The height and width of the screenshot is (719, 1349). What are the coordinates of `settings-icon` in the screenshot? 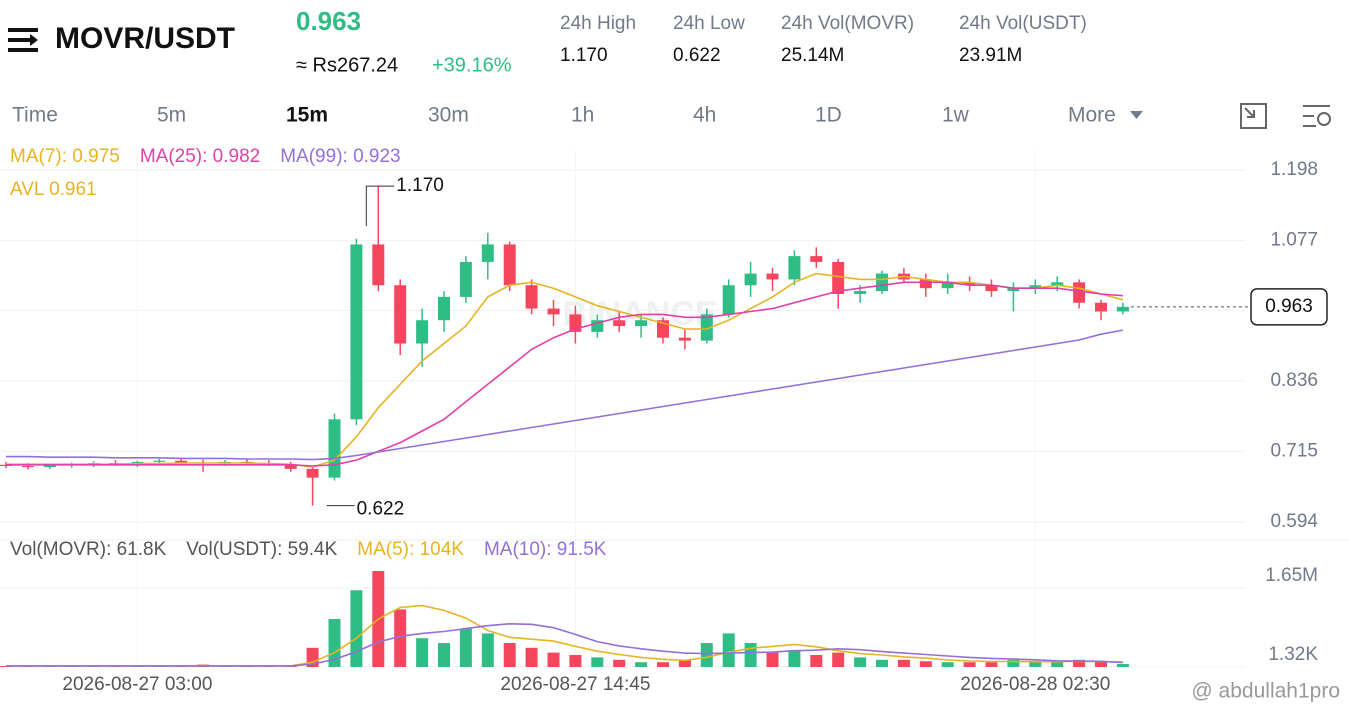 It's located at (1317, 116).